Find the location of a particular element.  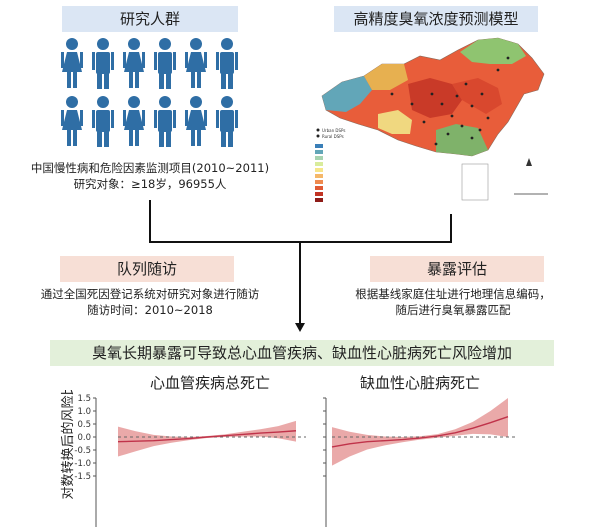

ozone-map: Urban DSPs Rural DSPs is located at coordinates (435, 122).